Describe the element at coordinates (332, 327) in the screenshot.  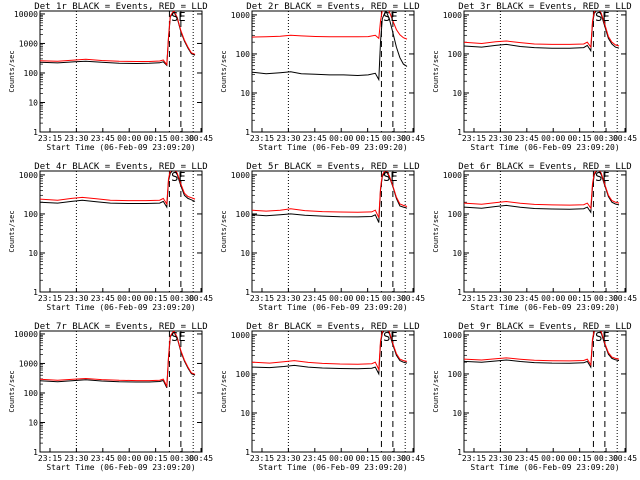
I see `panel-title: Det 8r BLACK = Events, RED = LLD` at that location.